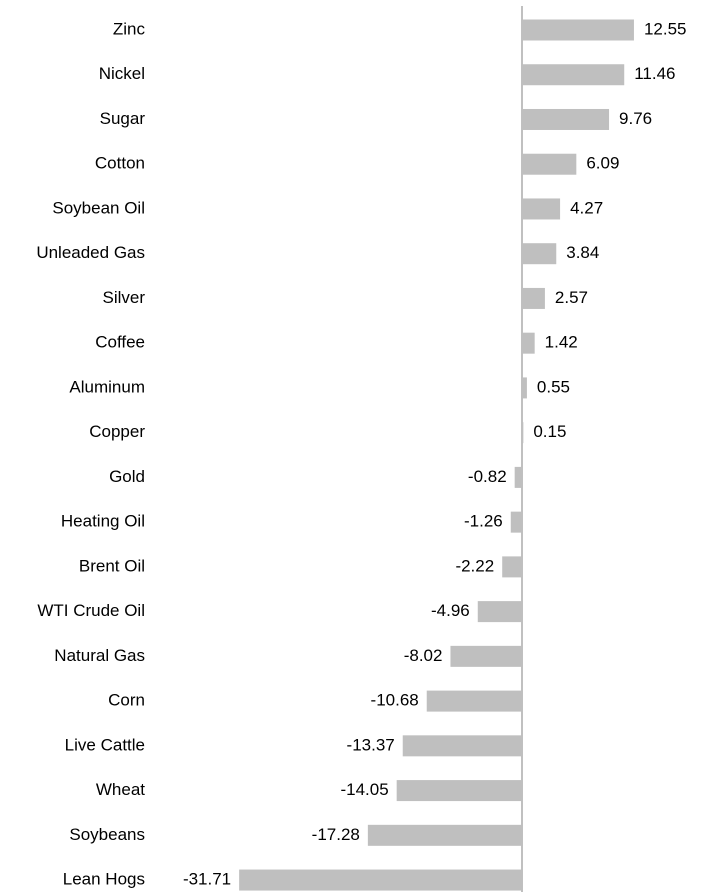 Image resolution: width=706 pixels, height=892 pixels. Describe the element at coordinates (123, 297) in the screenshot. I see `category-label: Silver` at that location.